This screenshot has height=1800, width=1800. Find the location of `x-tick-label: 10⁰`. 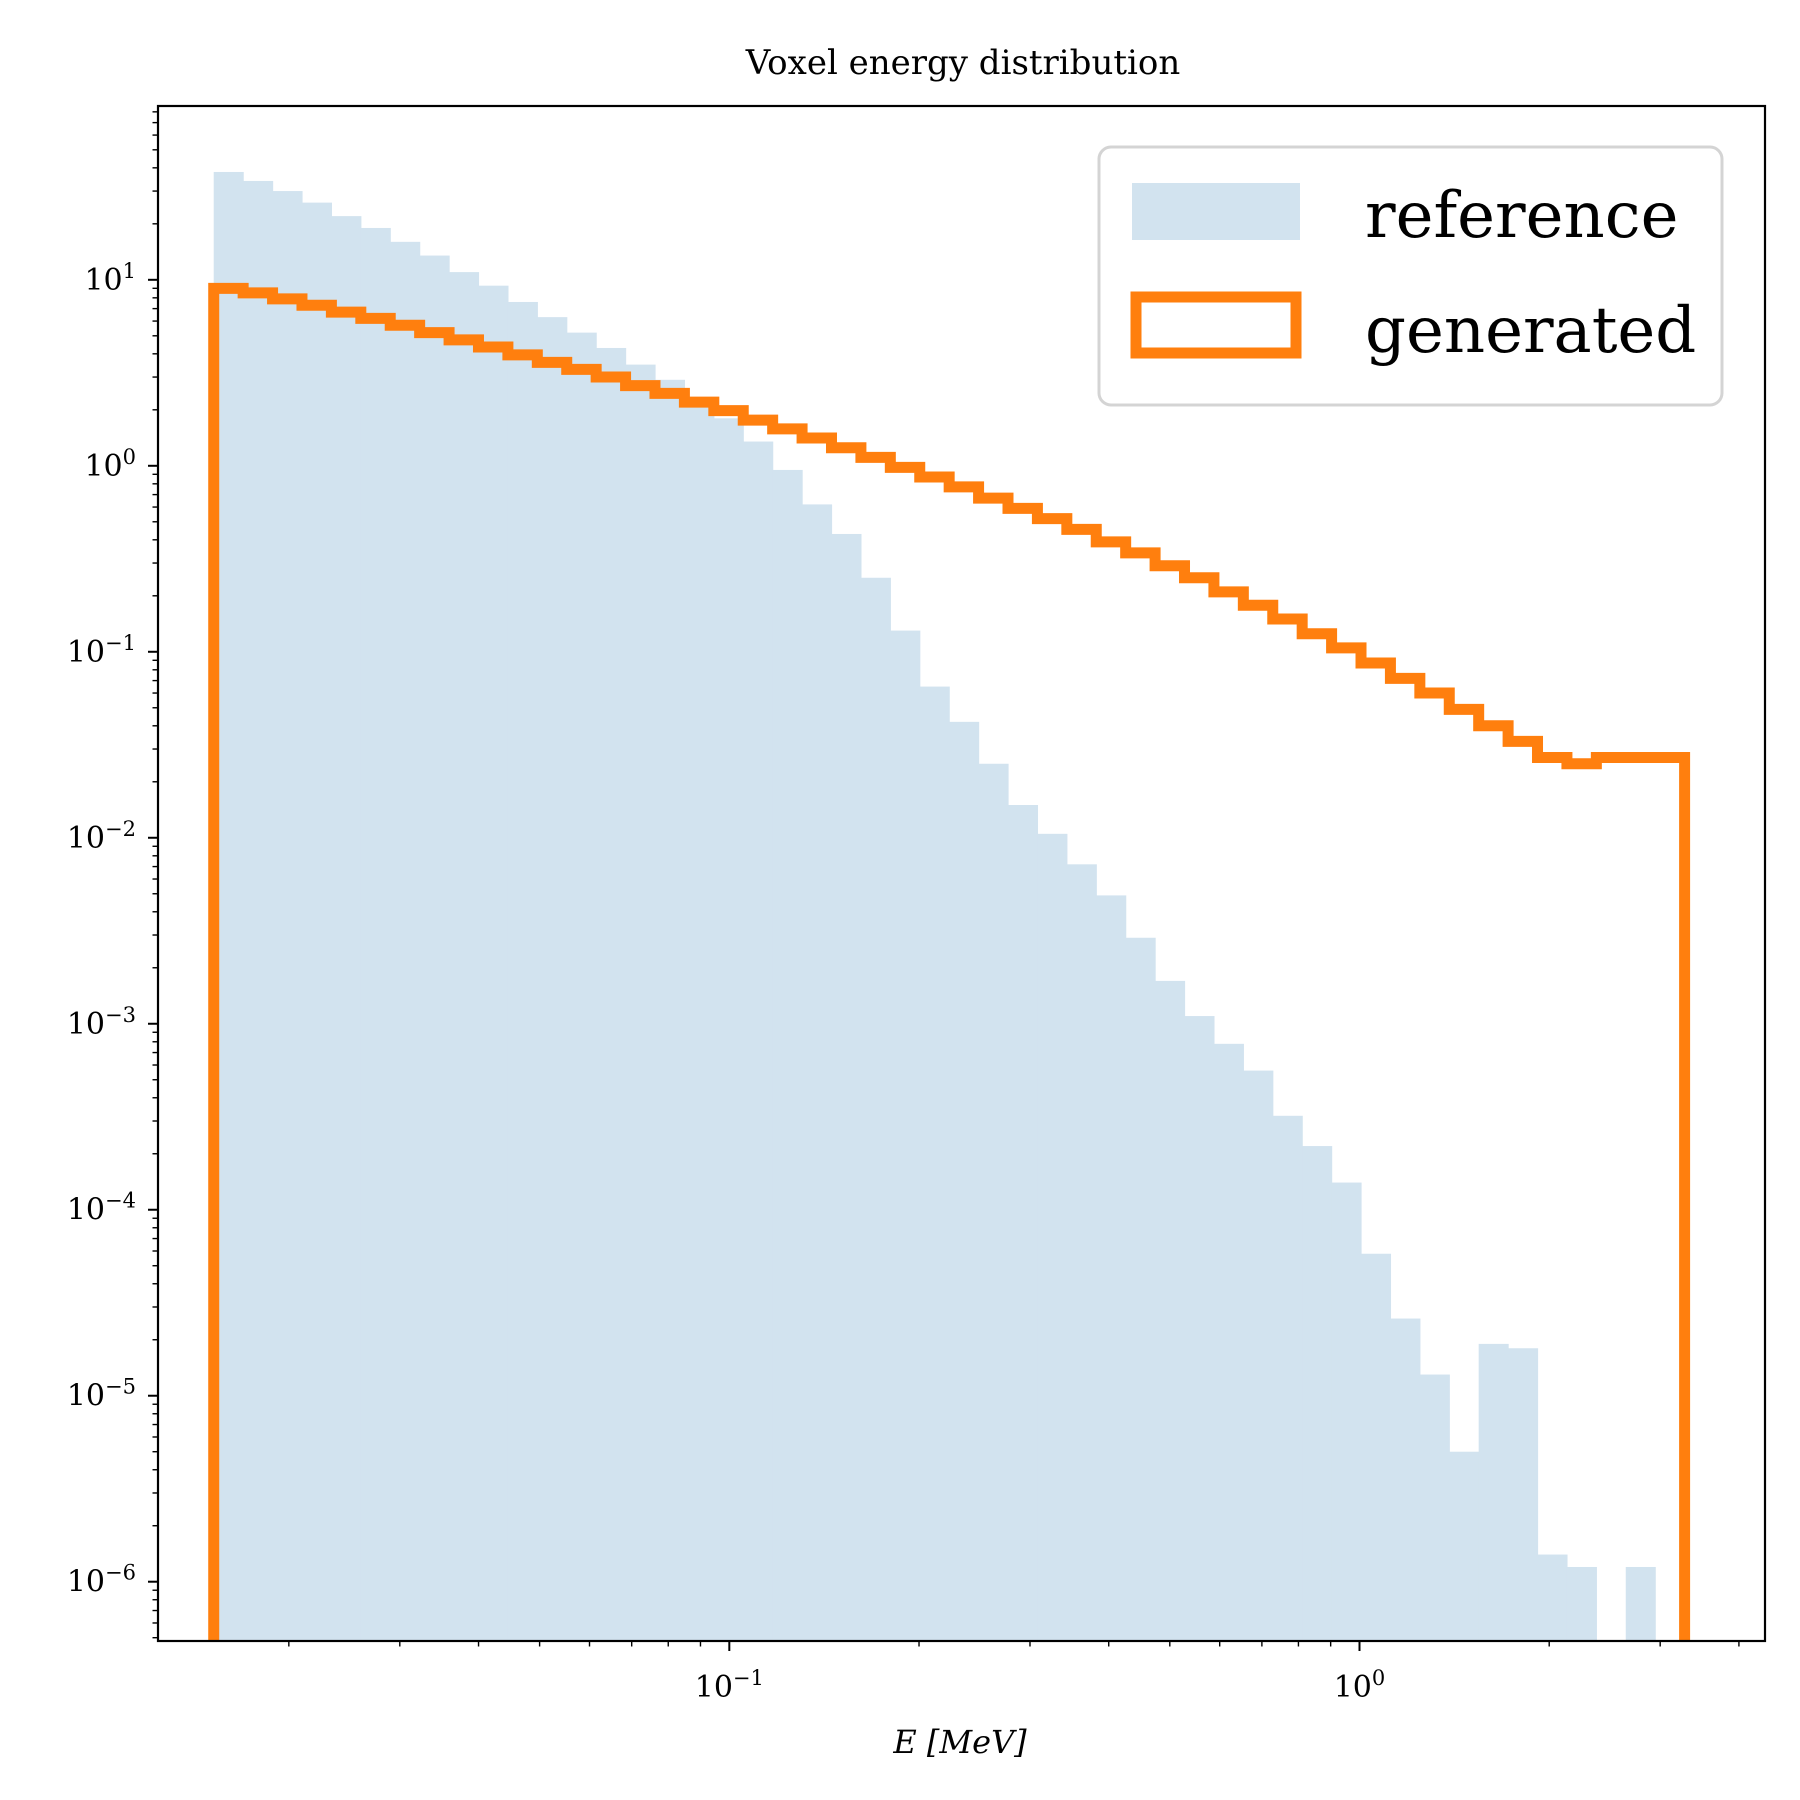

x-tick-label: 10⁰ is located at coordinates (1360, 1685).